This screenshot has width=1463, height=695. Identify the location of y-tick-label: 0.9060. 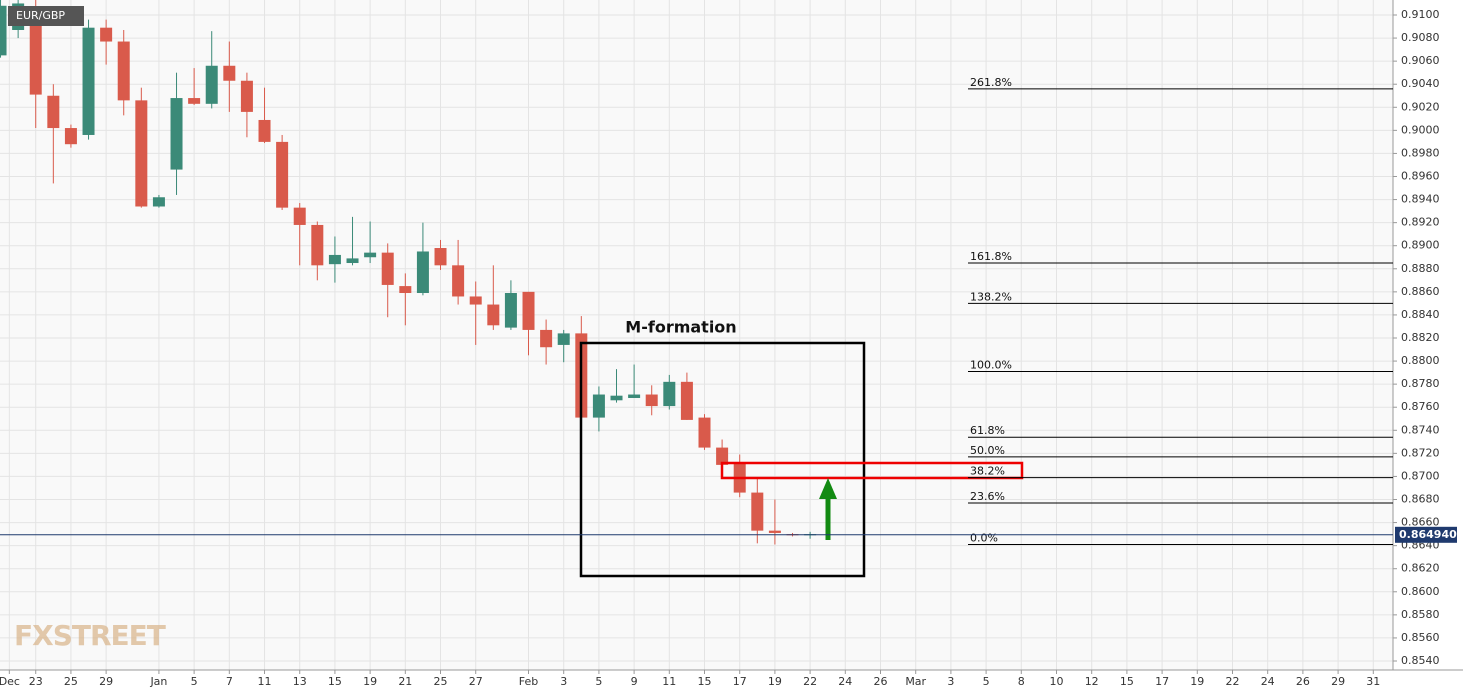
(1420, 60).